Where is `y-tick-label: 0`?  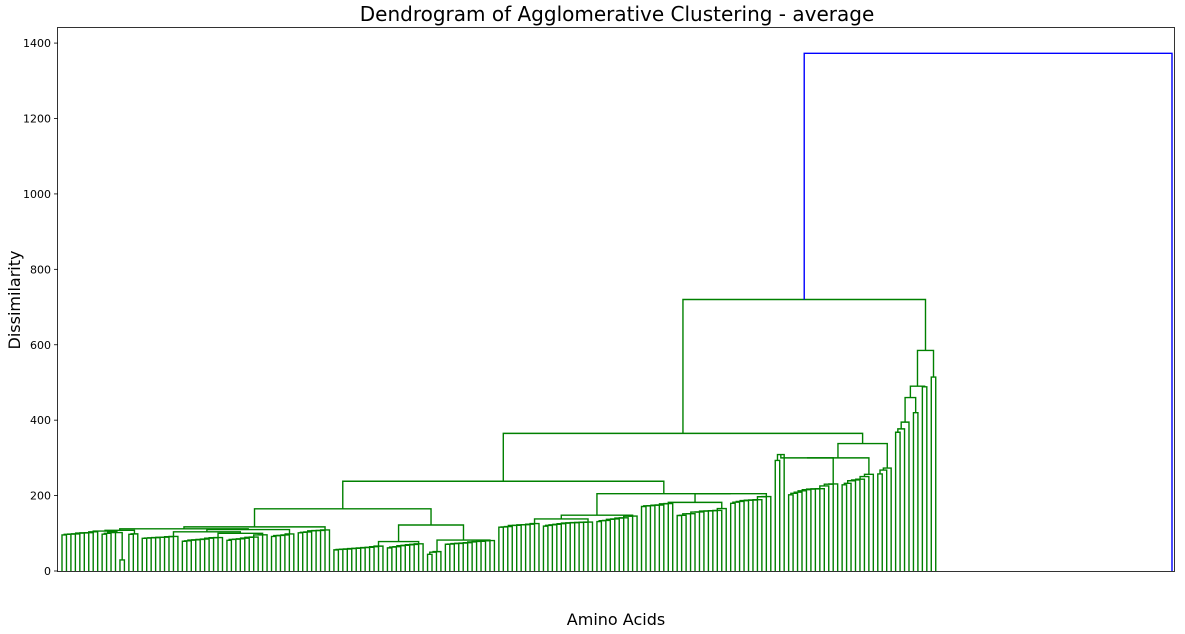 y-tick-label: 0 is located at coordinates (47, 571).